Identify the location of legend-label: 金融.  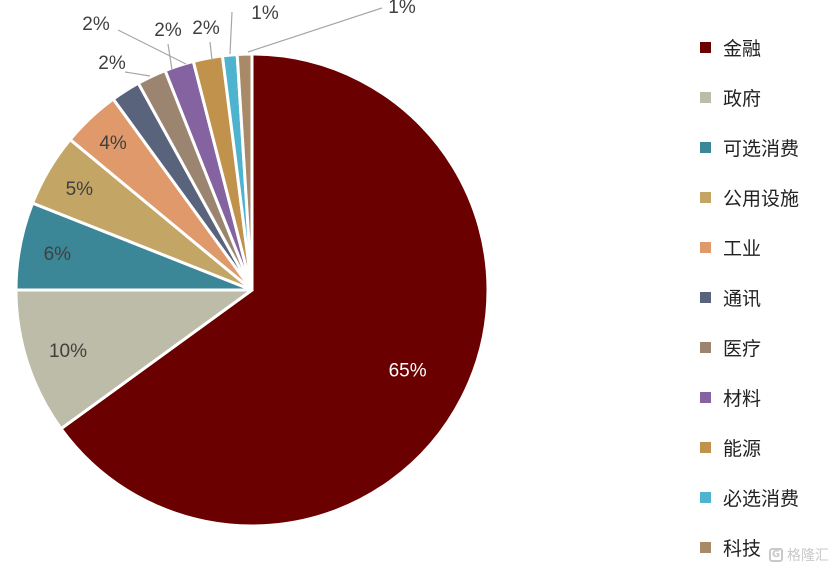
(742, 48).